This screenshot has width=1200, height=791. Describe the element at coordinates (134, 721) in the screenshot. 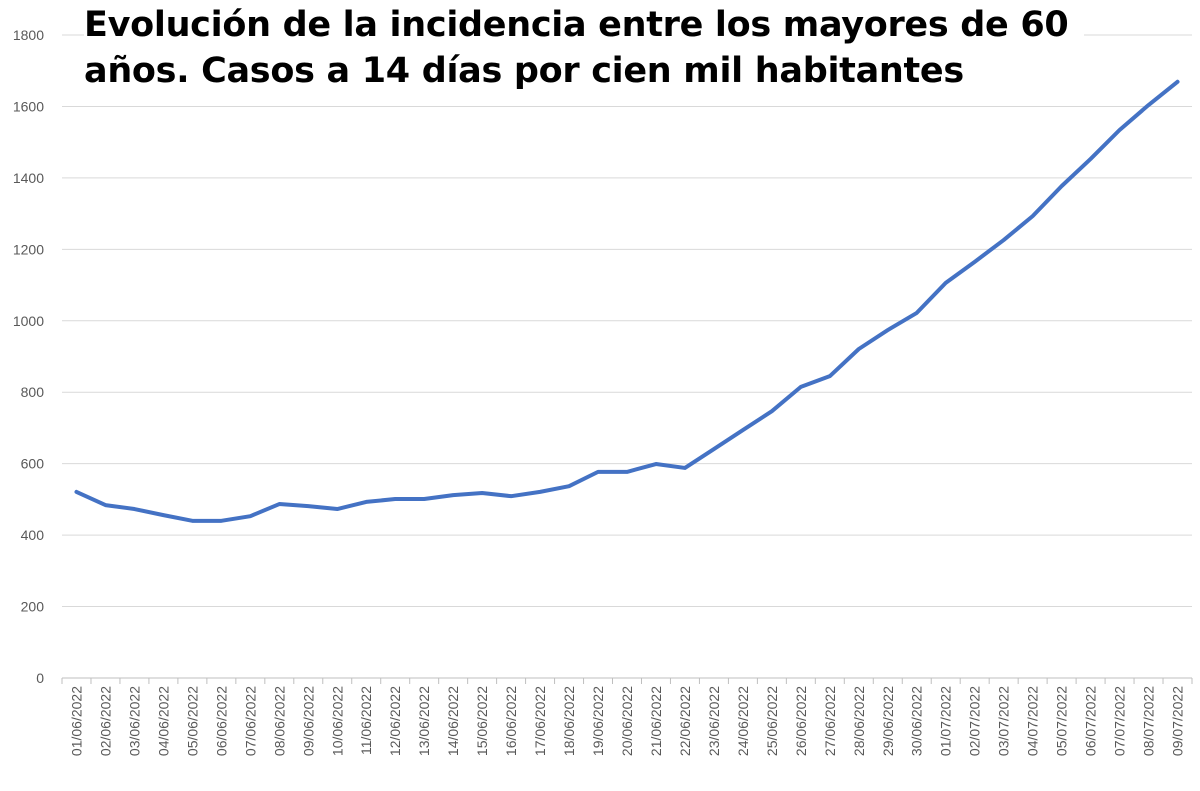

I see `x-tick-label: 03/06/2022` at that location.